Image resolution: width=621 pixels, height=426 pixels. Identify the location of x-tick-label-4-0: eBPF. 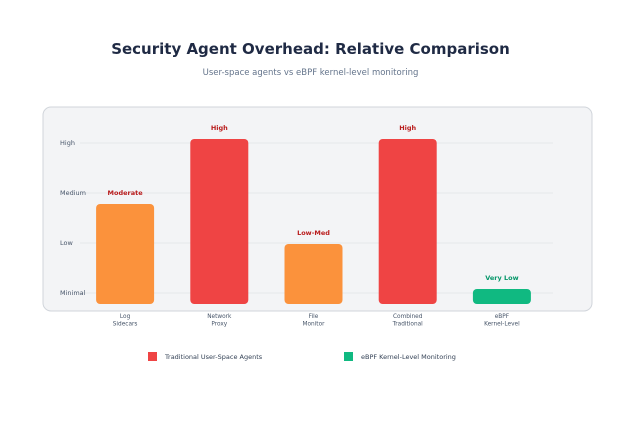
(502, 317).